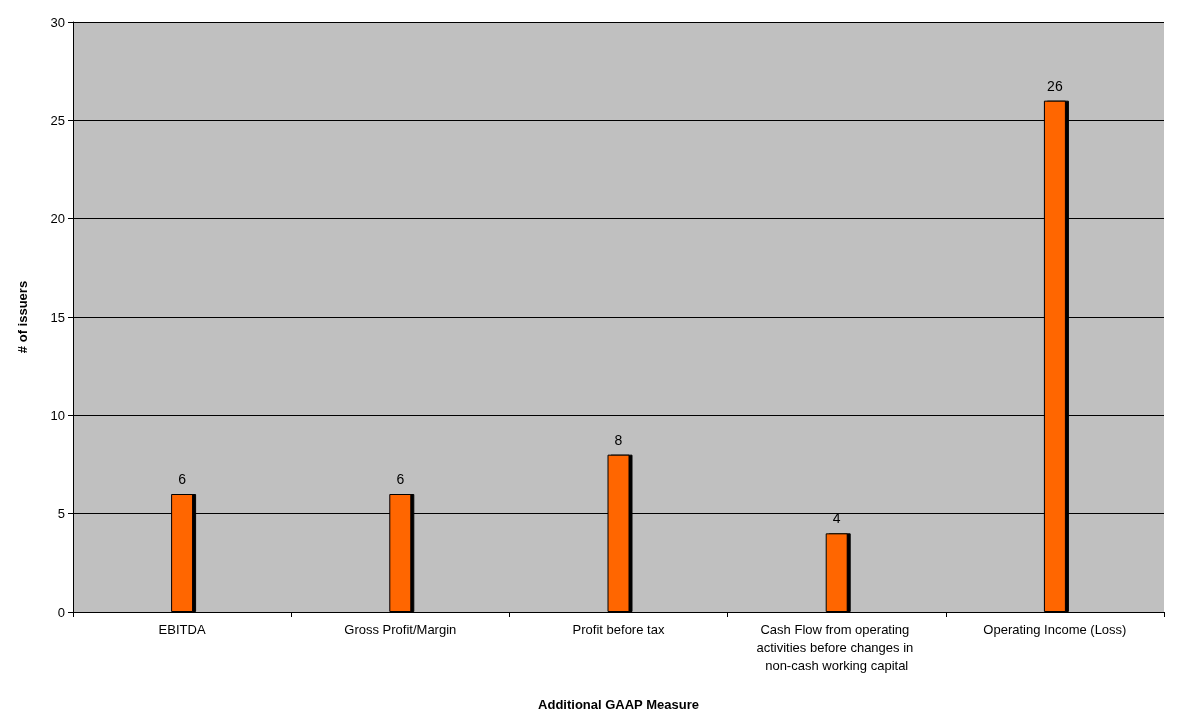  What do you see at coordinates (618, 439) in the screenshot?
I see `data-label: 8` at bounding box center [618, 439].